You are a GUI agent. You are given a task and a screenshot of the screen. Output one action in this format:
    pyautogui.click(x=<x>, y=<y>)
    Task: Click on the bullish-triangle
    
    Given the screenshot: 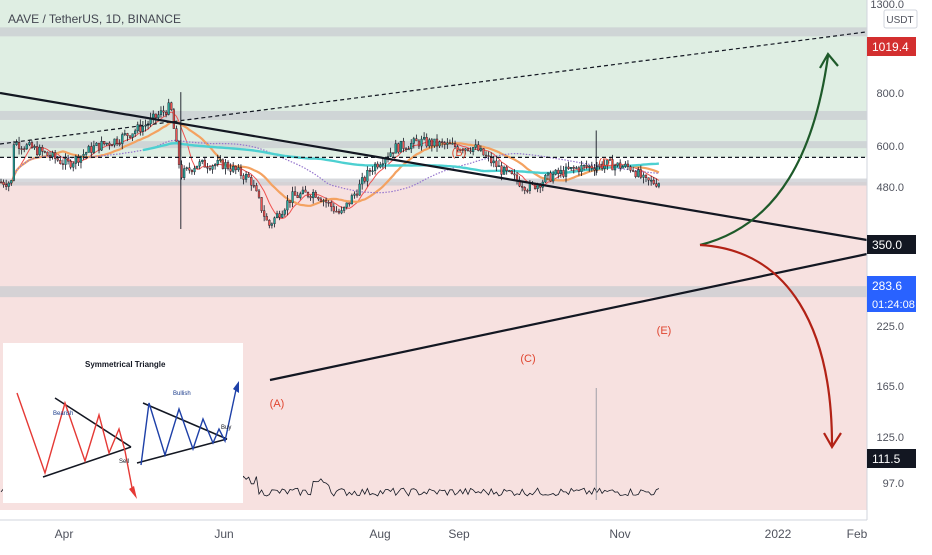 What is the action you would take?
    pyautogui.click(x=187, y=423)
    